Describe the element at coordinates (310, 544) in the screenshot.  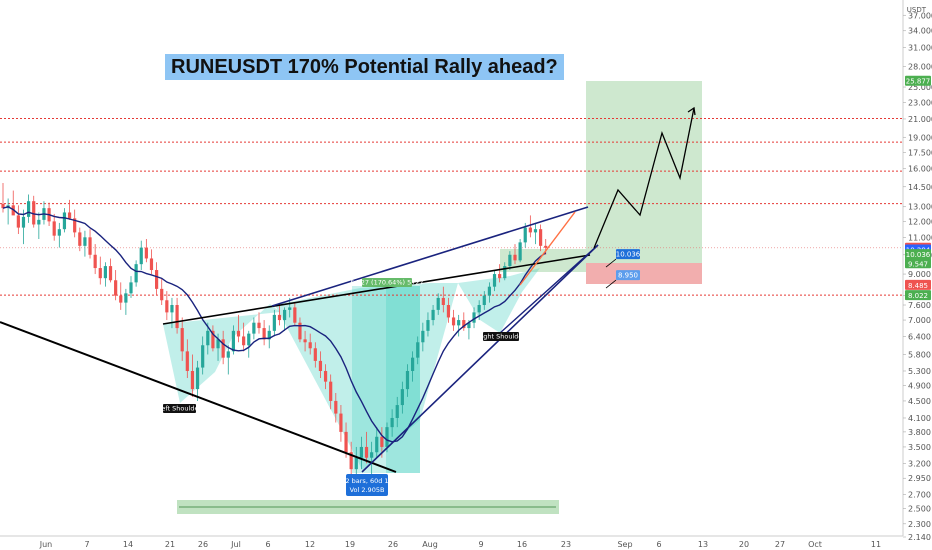
I see `x-tick-label: 12` at that location.